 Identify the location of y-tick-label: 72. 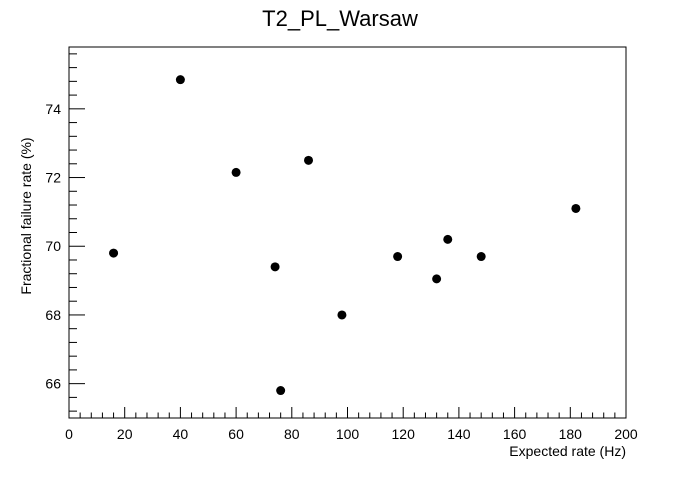
(53, 178).